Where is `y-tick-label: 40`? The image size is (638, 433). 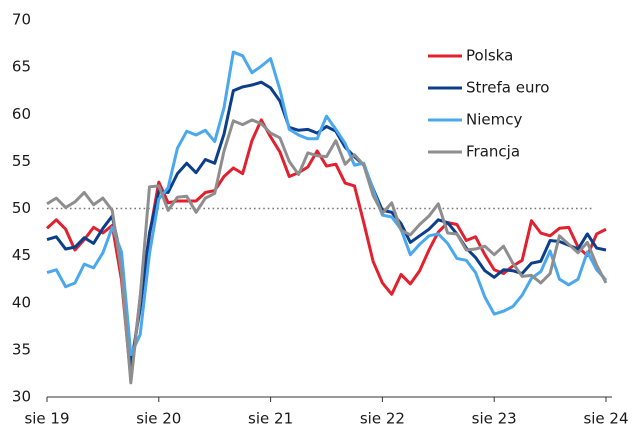 y-tick-label: 40 is located at coordinates (21, 302).